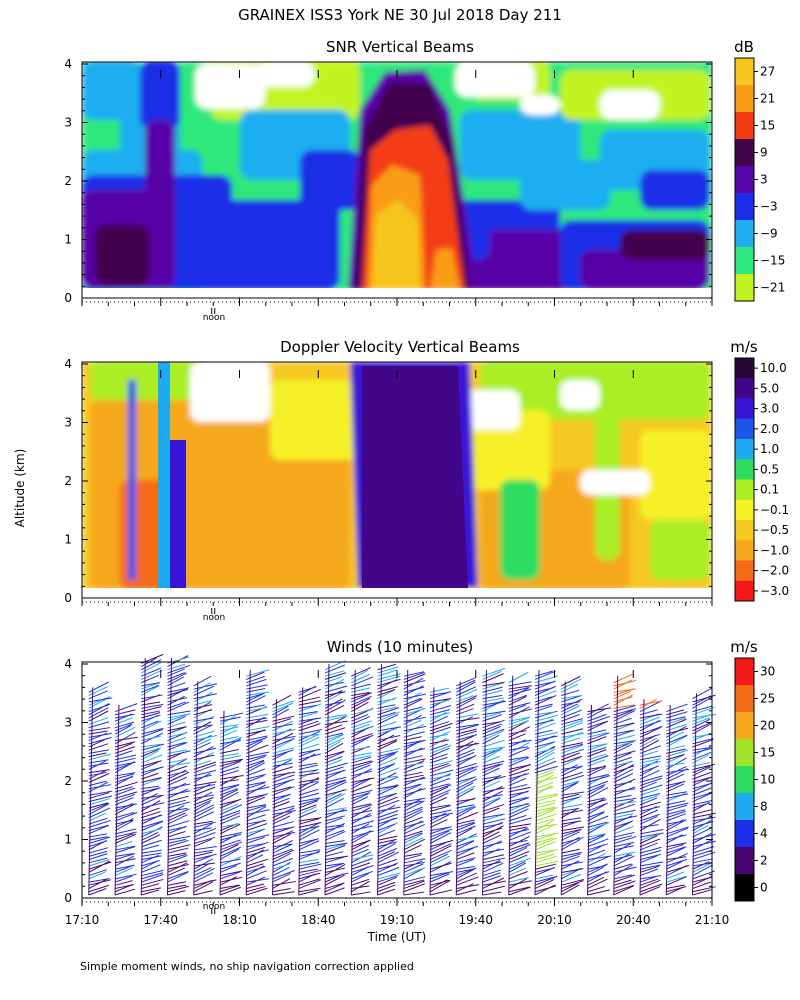  I want to click on colorbar-label: 2, so click(764, 861).